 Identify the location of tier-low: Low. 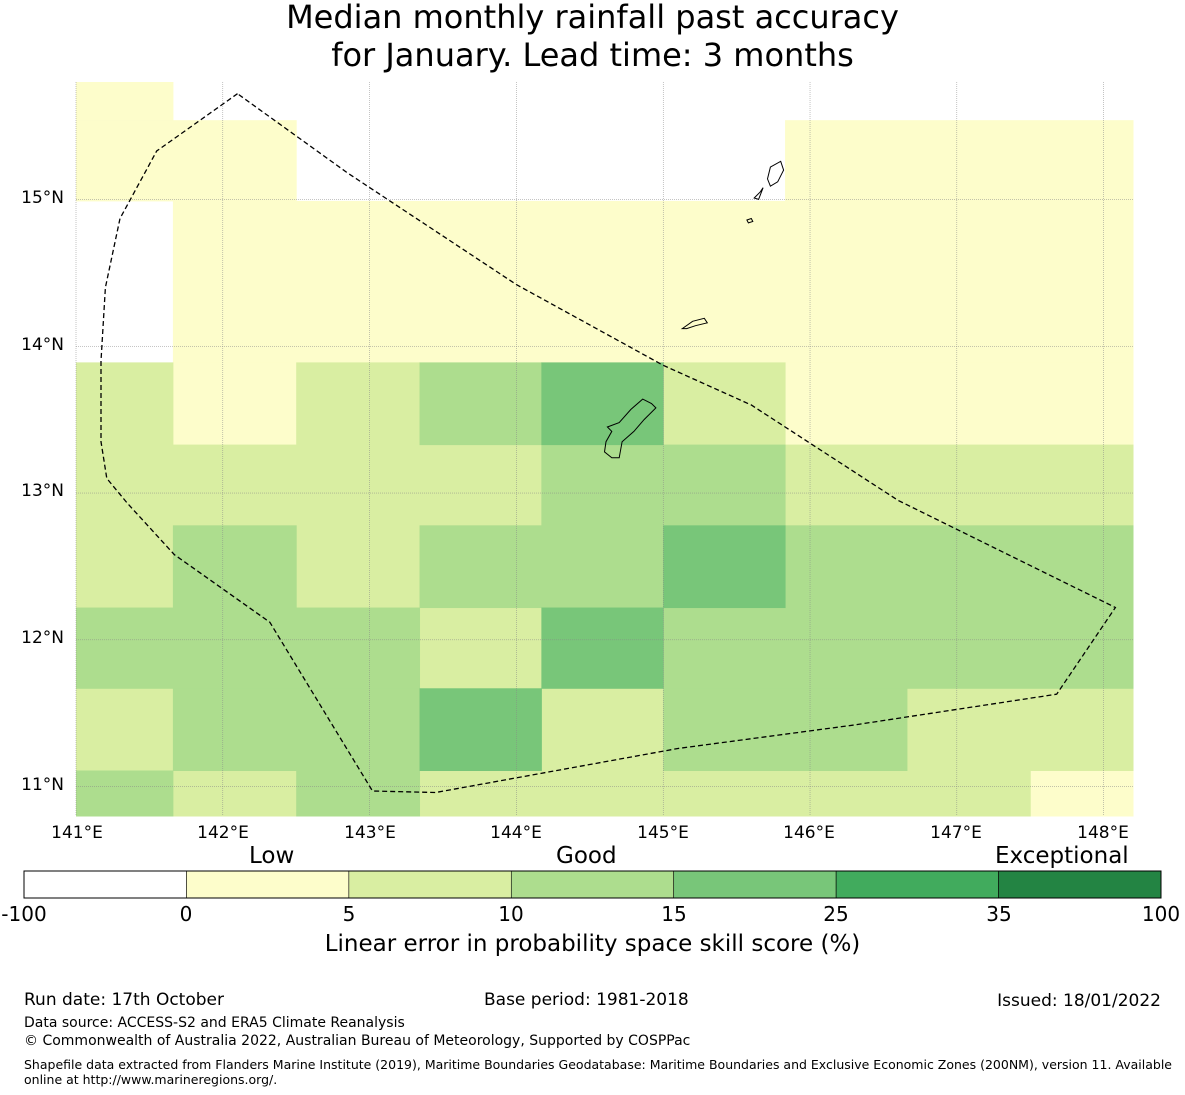
(272, 856).